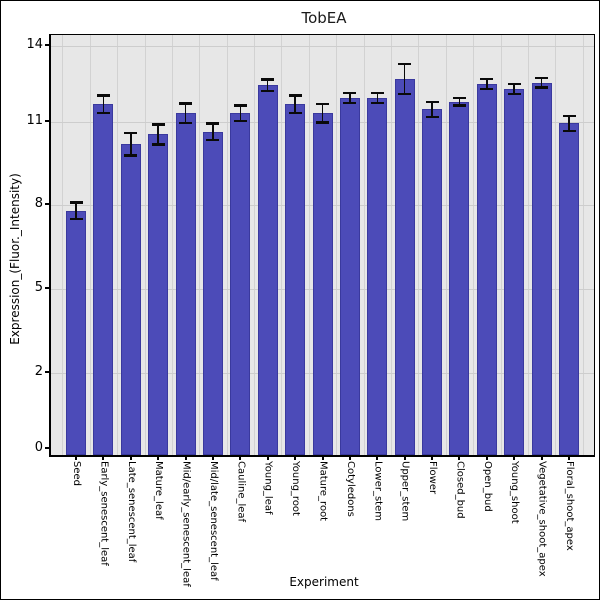 The image size is (600, 600). I want to click on y-tick-label: 0, so click(38, 447).